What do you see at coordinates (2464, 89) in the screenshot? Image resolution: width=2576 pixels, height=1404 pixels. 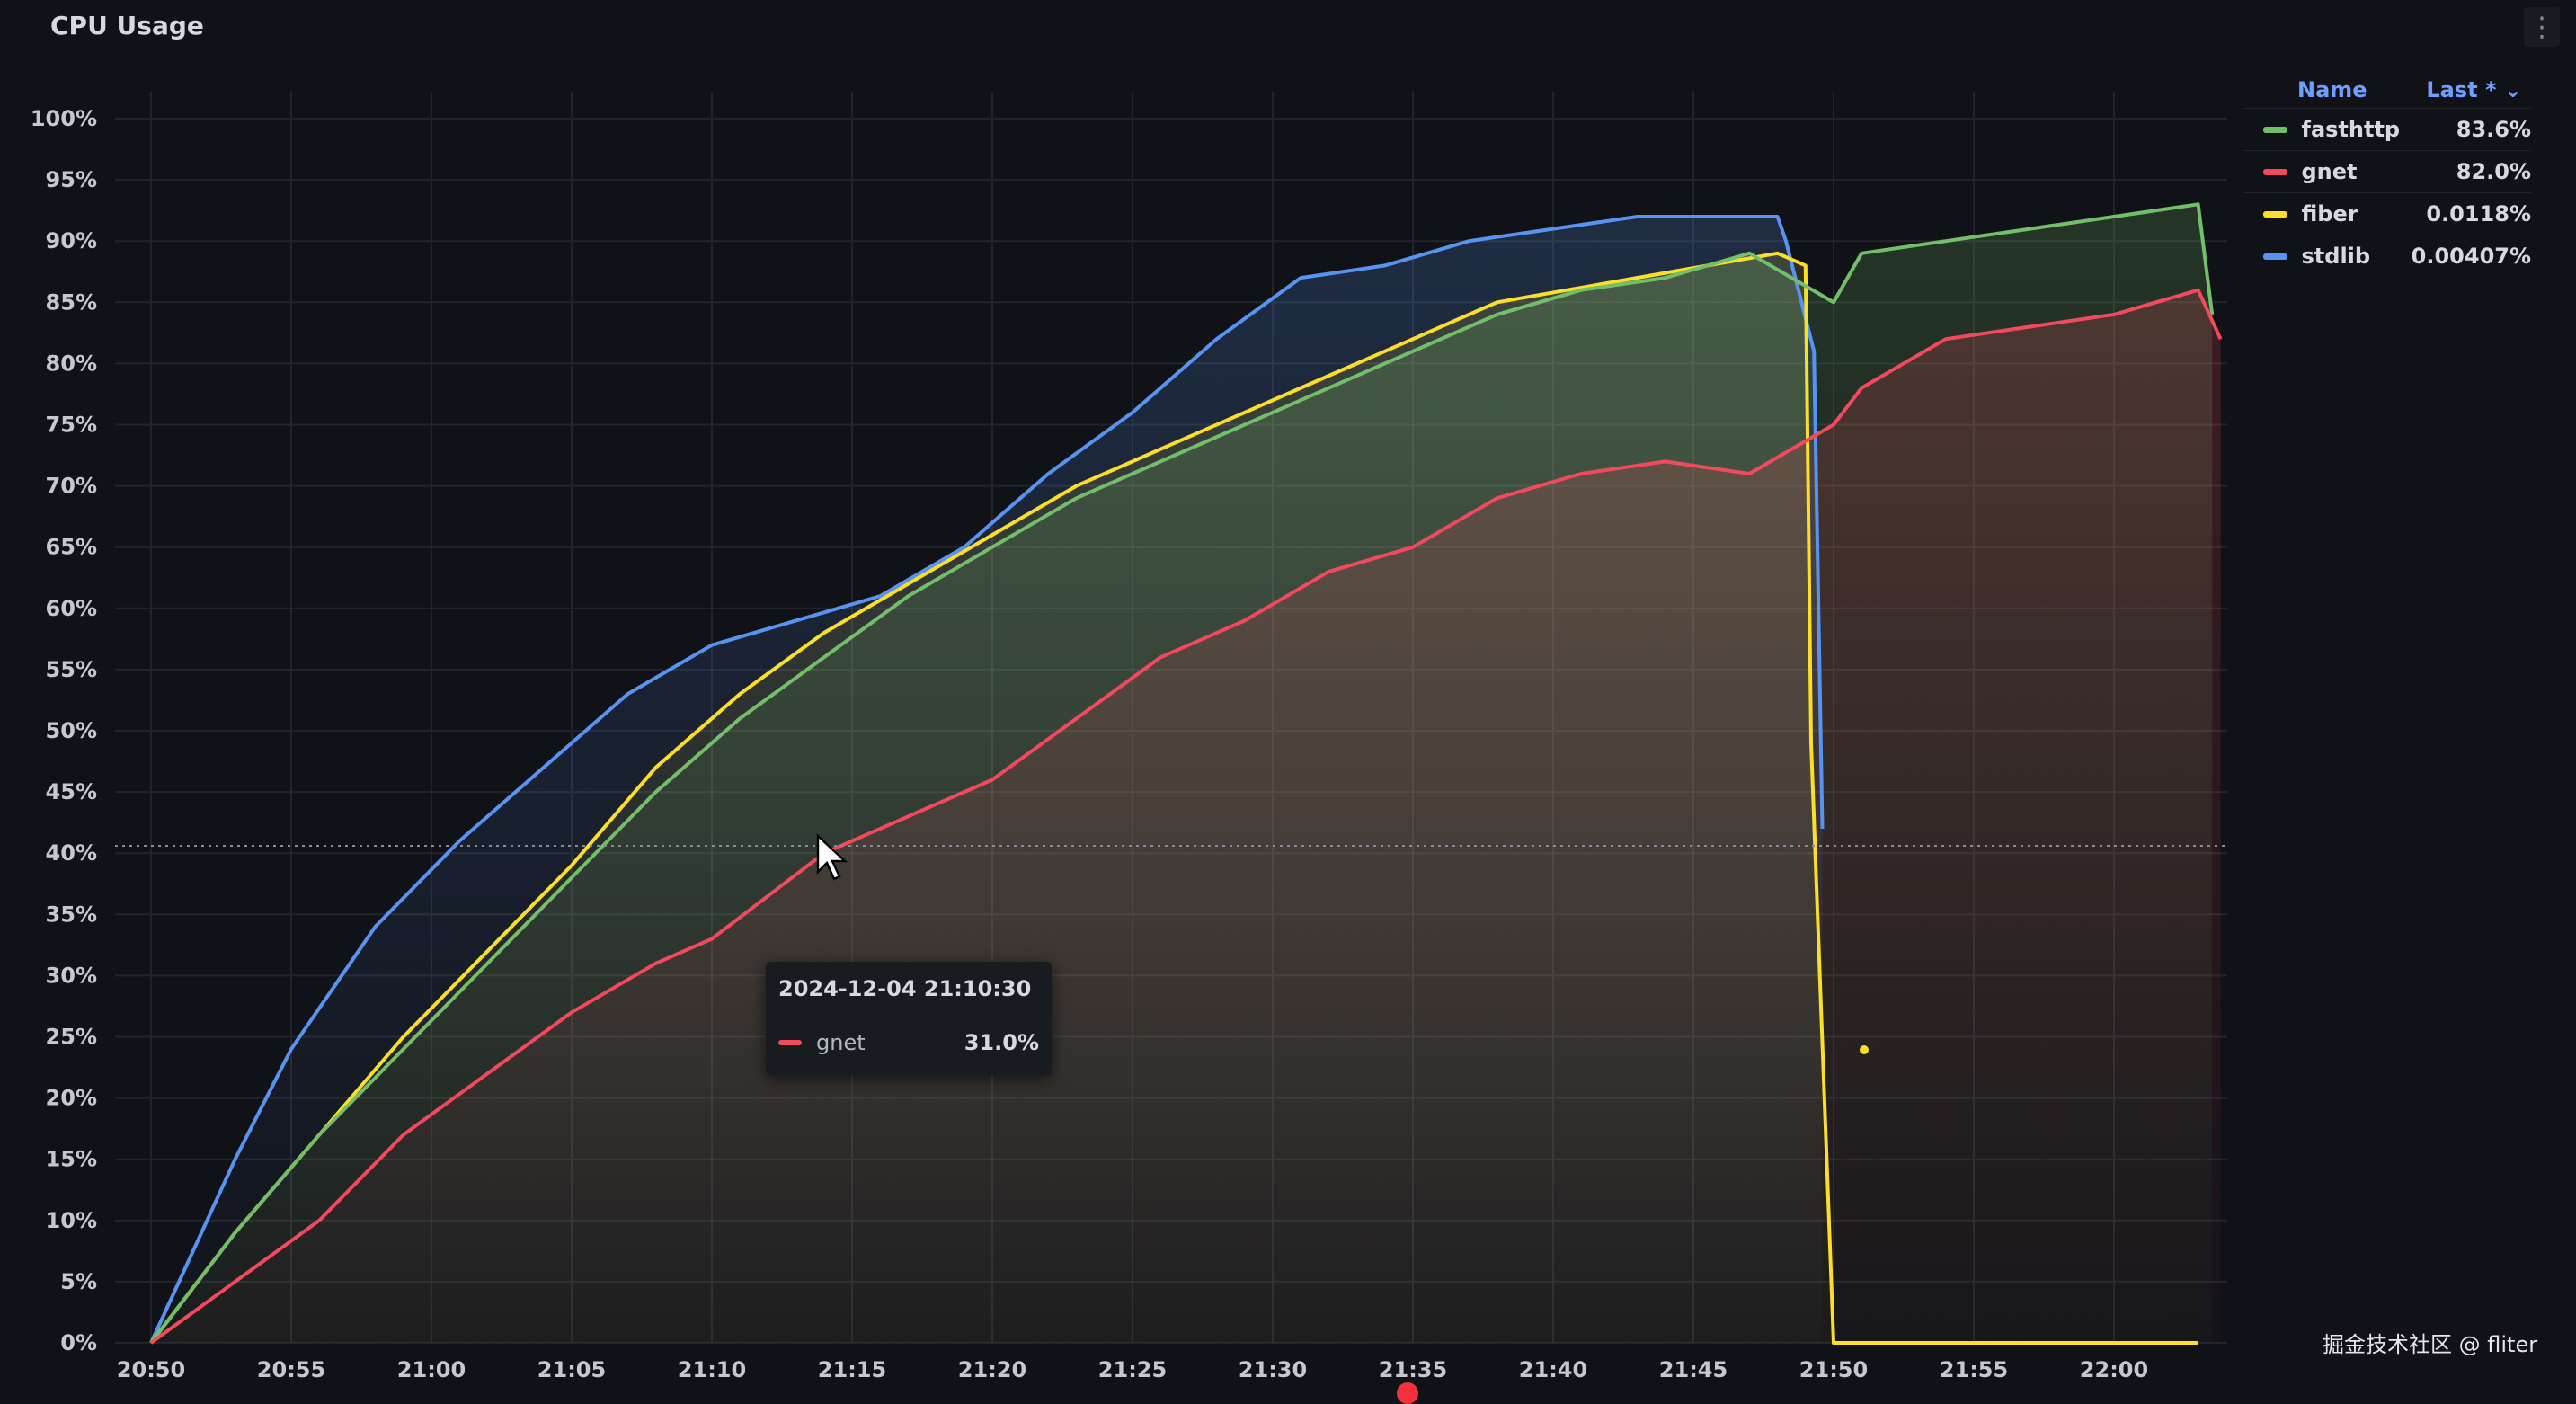 I see `legend-header-last: Last * ⌄` at bounding box center [2464, 89].